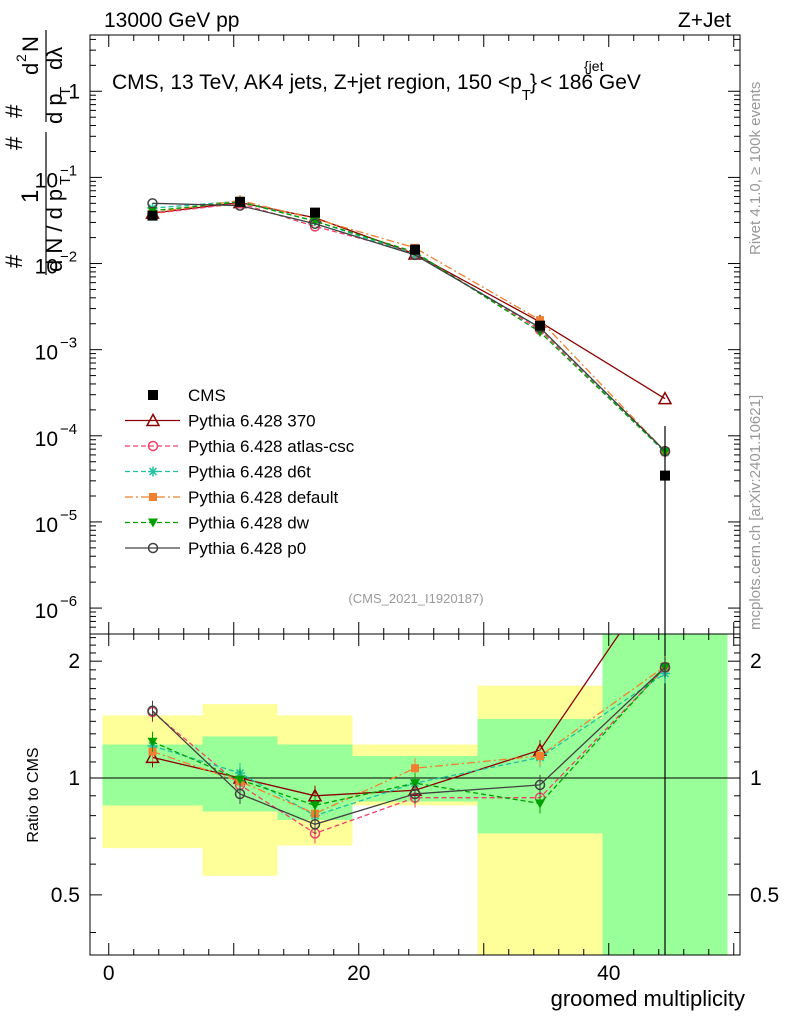 The width and height of the screenshot is (786, 1024). What do you see at coordinates (220, 421) in the screenshot?
I see `legend-entry: Pythia 6.428 370` at bounding box center [220, 421].